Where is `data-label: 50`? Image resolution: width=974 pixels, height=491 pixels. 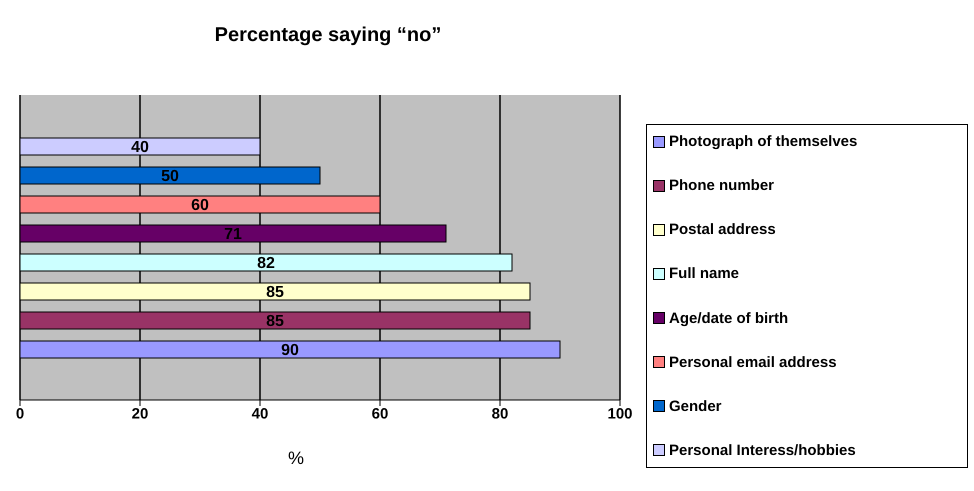 data-label: 50 is located at coordinates (170, 177).